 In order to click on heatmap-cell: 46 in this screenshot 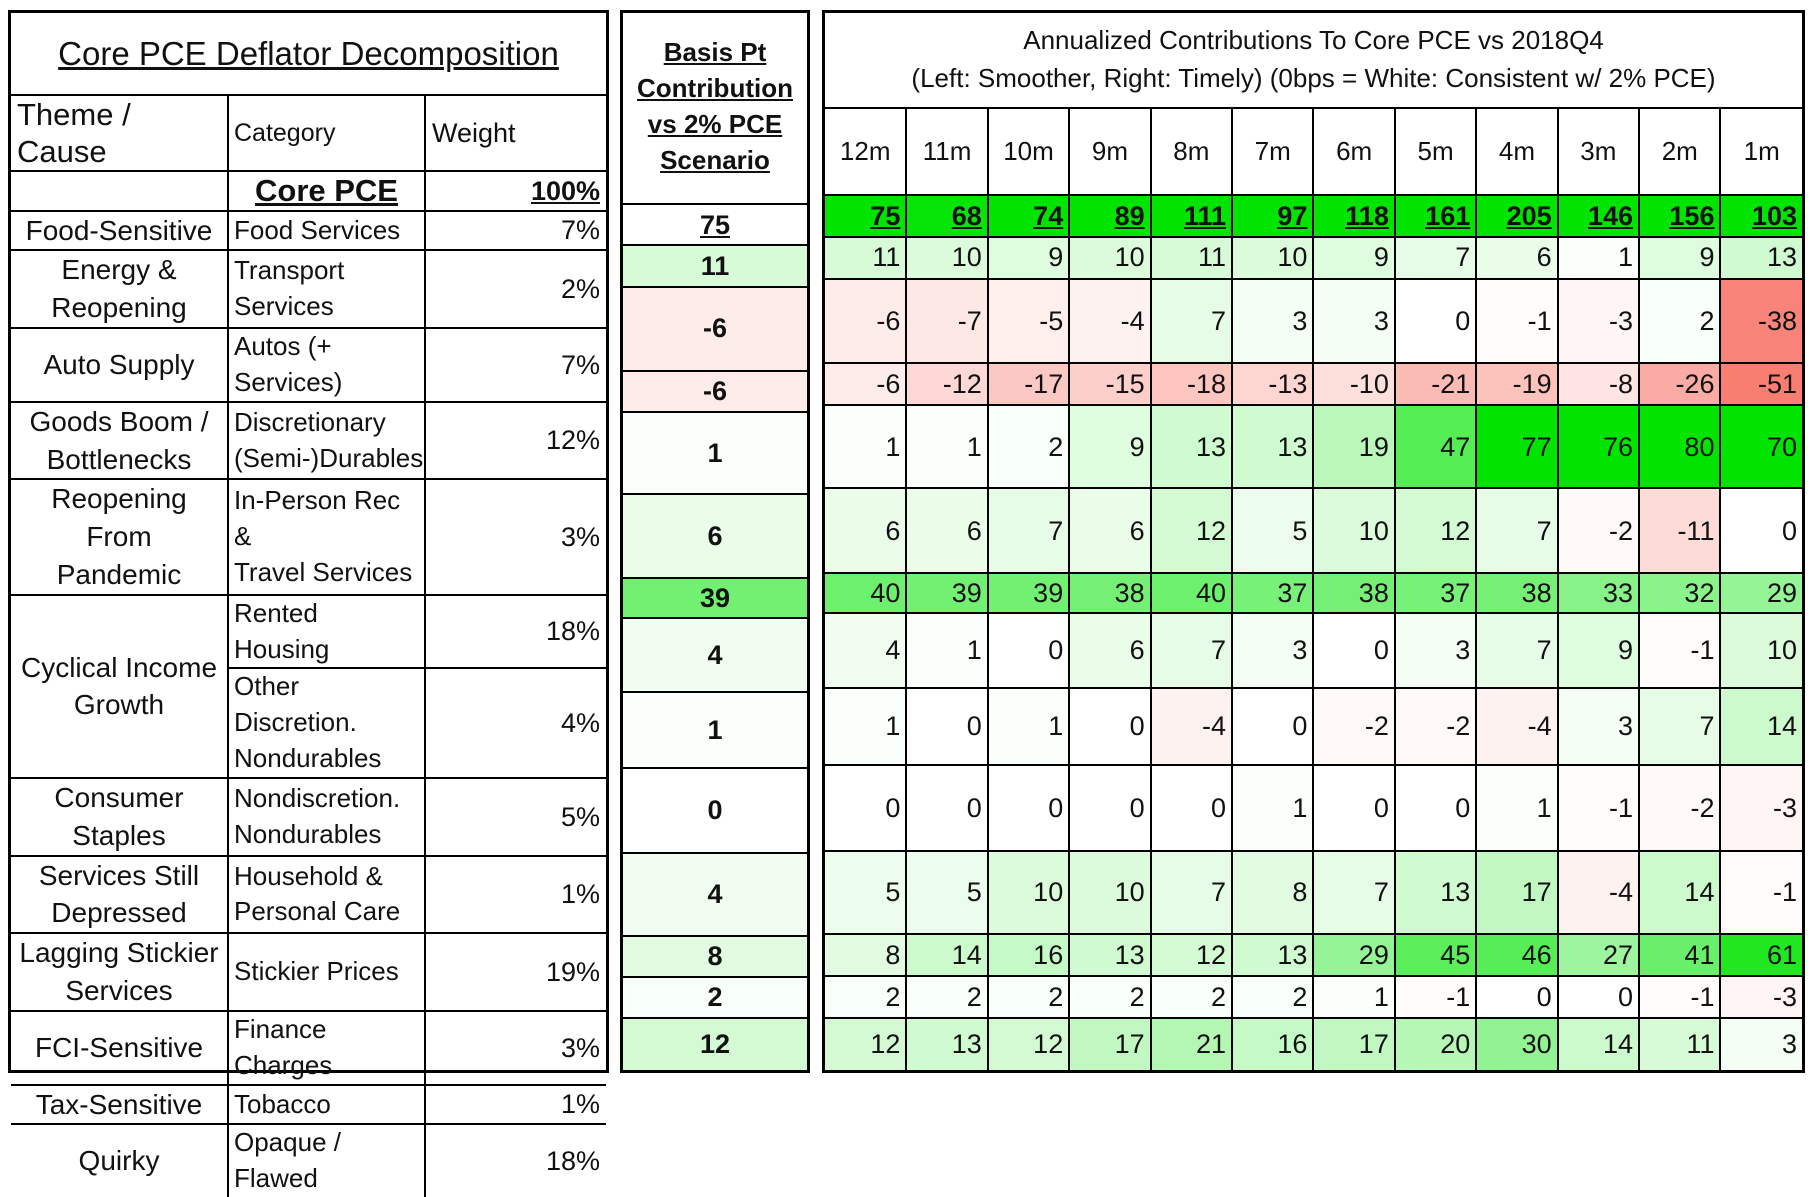, I will do `click(1517, 955)`.